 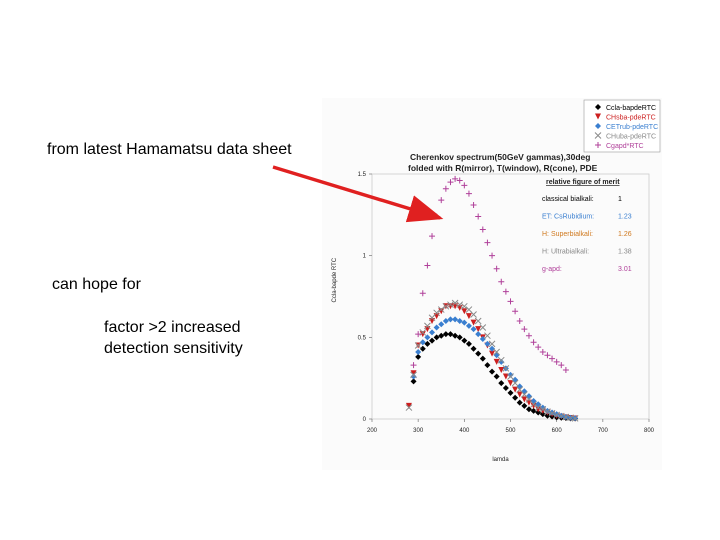 What do you see at coordinates (372, 431) in the screenshot?
I see `x-tick-label: 200` at bounding box center [372, 431].